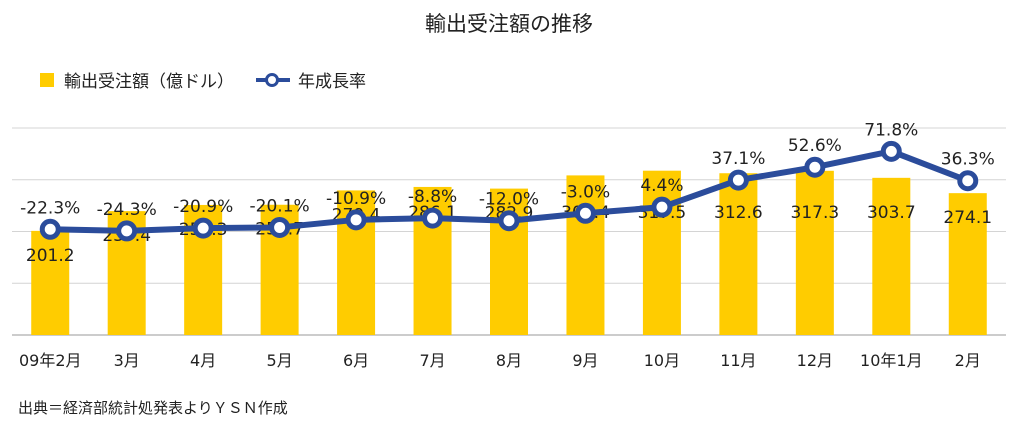 This screenshot has width=1018, height=425. Describe the element at coordinates (127, 360) in the screenshot. I see `x-tick-label: 3月` at that location.